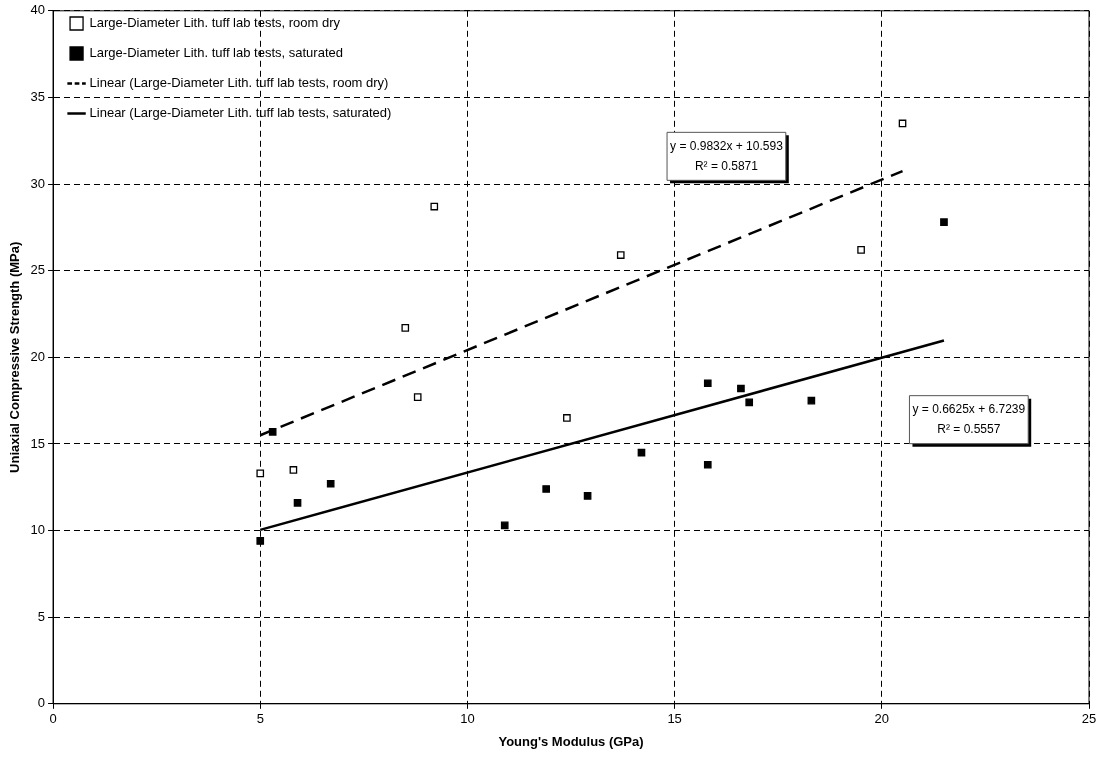  What do you see at coordinates (38, 10) in the screenshot?
I see `y-tick-label: 40` at bounding box center [38, 10].